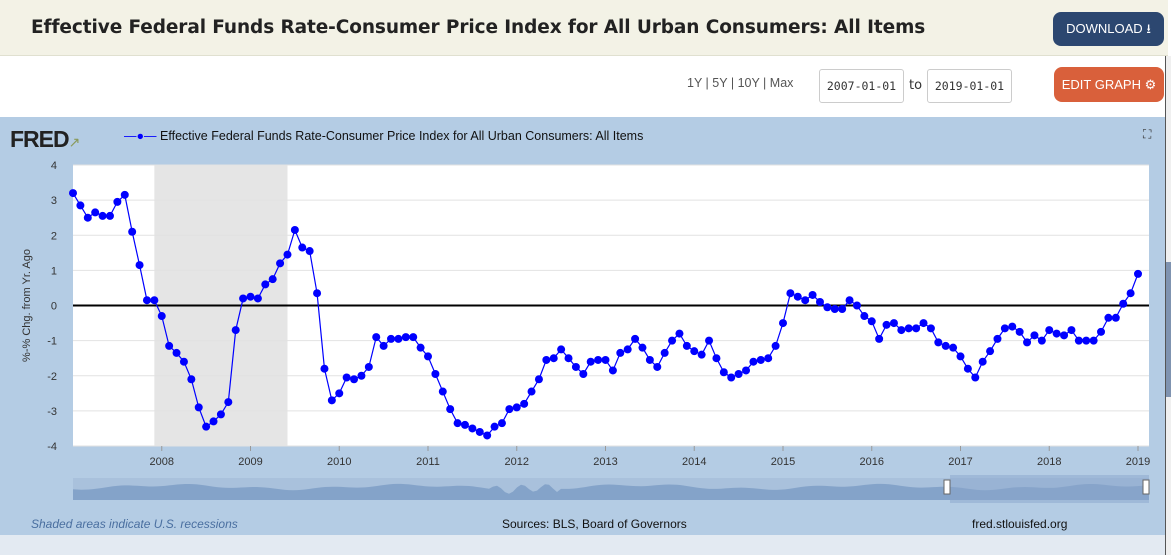 Image resolution: width=1171 pixels, height=555 pixels. What do you see at coordinates (339, 462) in the screenshot?
I see `x-tick-label: 2010` at bounding box center [339, 462].